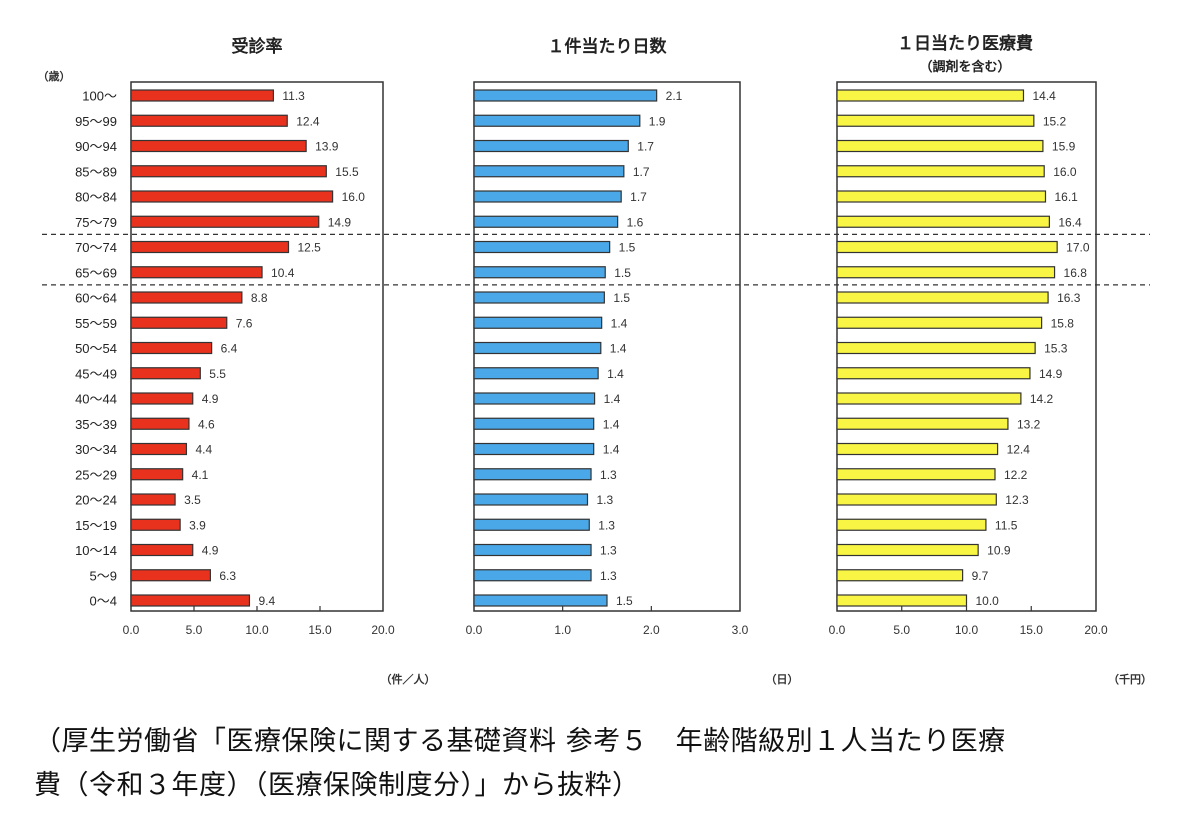  What do you see at coordinates (337, 785) in the screenshot?
I see `caption-line-2: 費（令和３年度）（医療保険制度分）」から抜粋）` at bounding box center [337, 785].